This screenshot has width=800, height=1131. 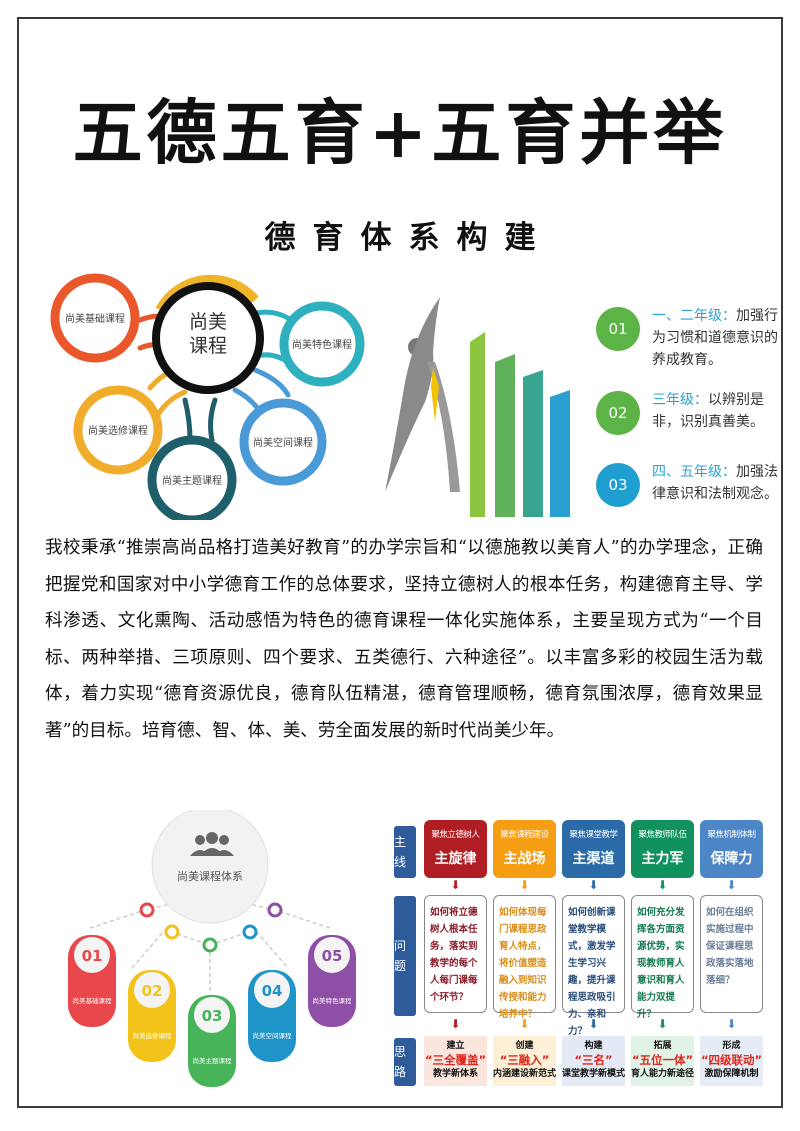 What do you see at coordinates (662, 835) in the screenshot?
I see `focus-label: 聚焦教师队伍` at bounding box center [662, 835].